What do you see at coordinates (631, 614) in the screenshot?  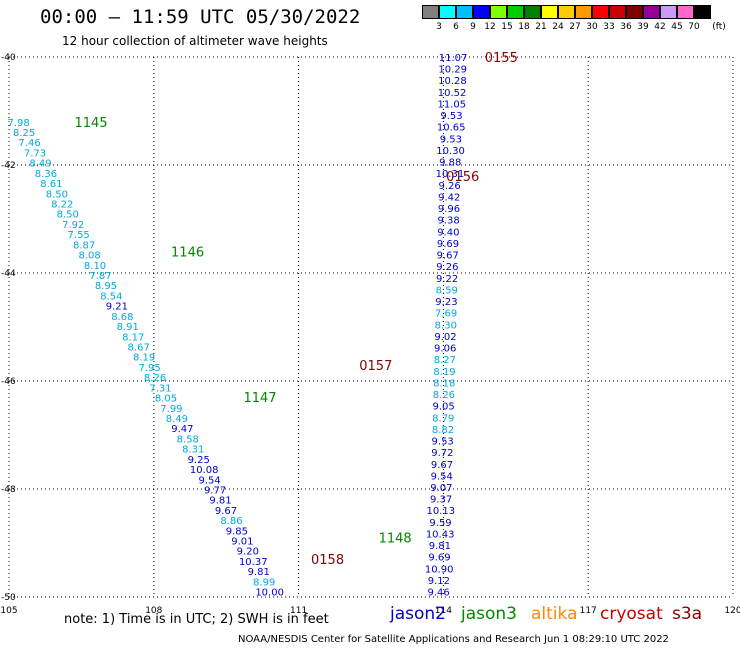 I see `satellite-cryosat: cryosat` at bounding box center [631, 614].